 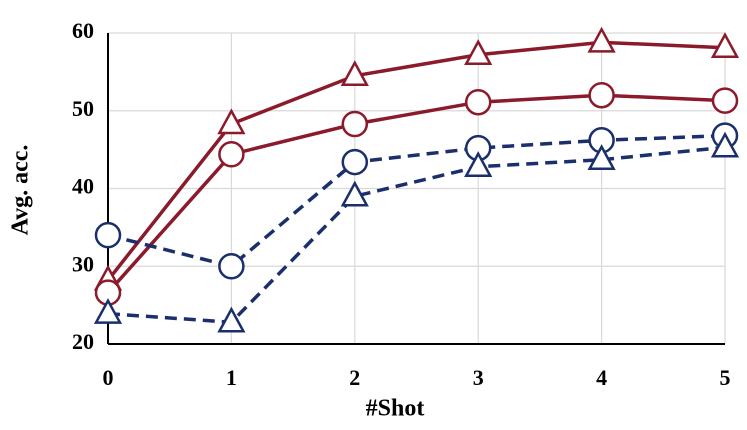 I want to click on x-axis-label: #Shot, so click(x=395, y=409).